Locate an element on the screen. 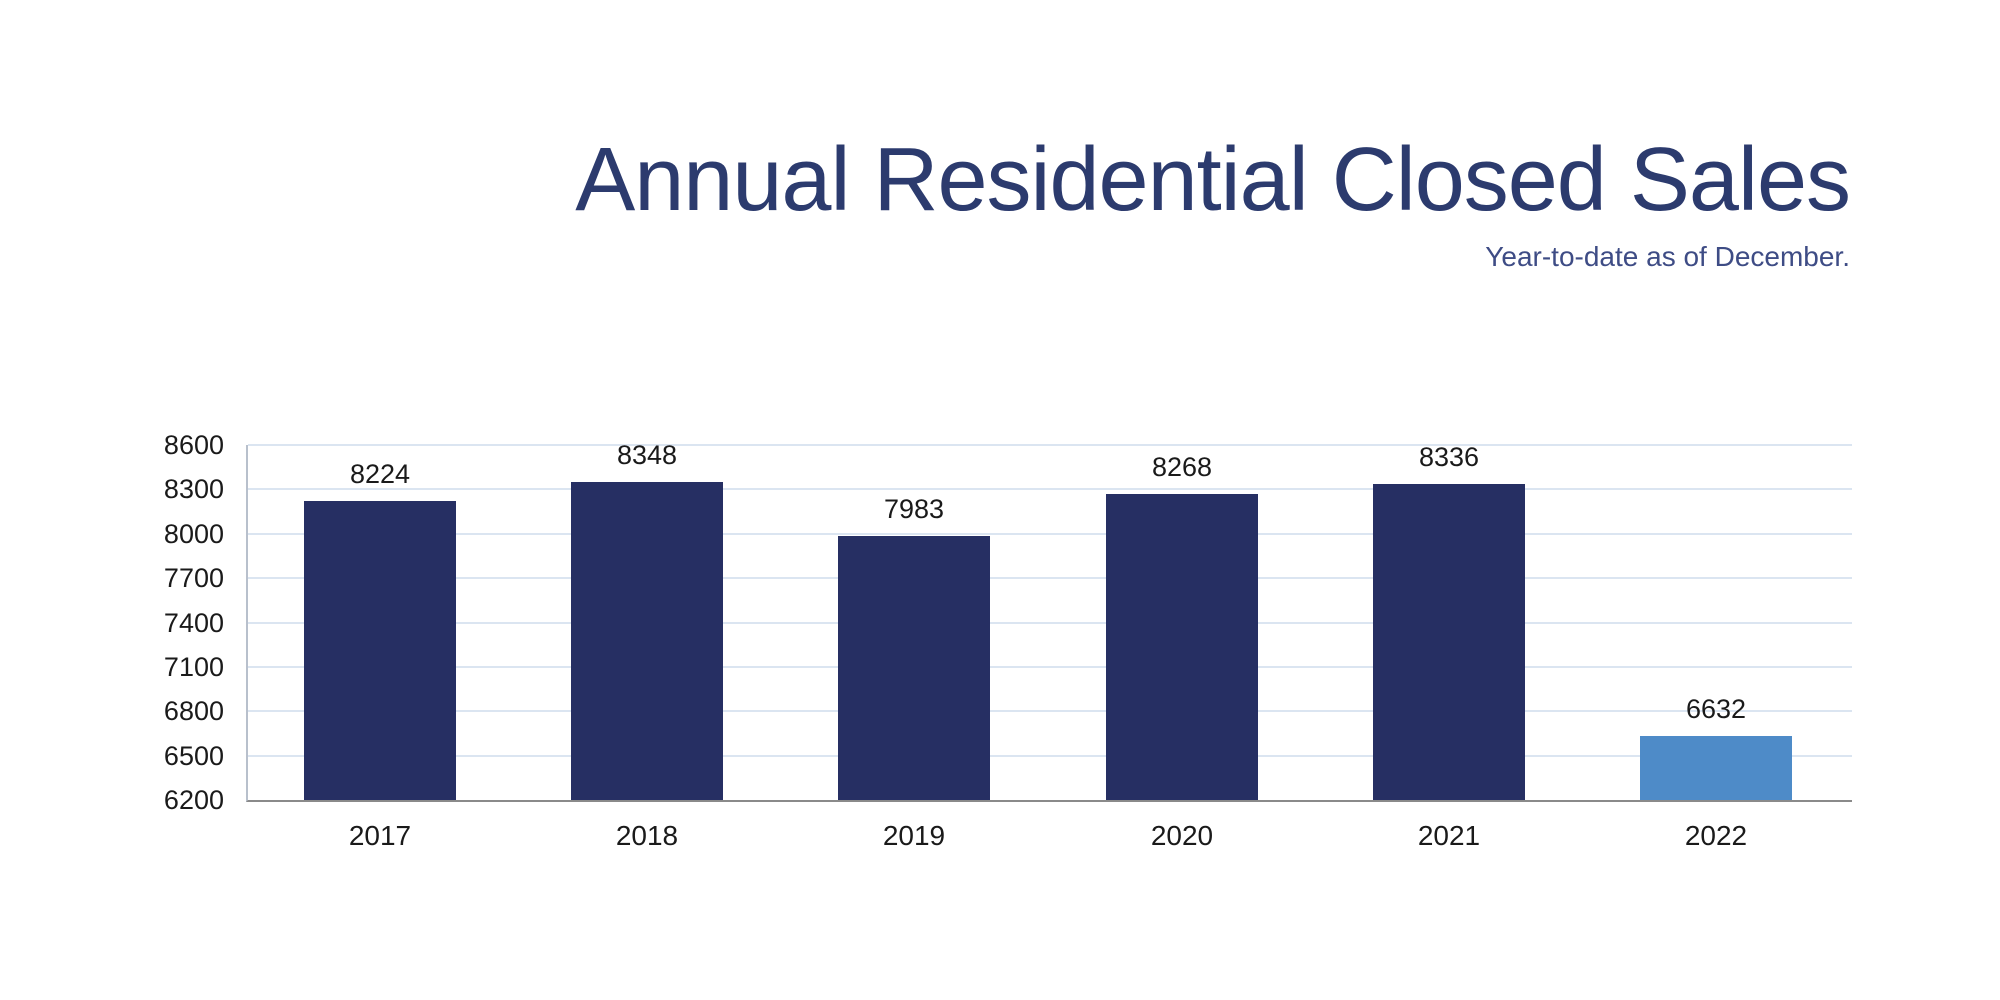 The height and width of the screenshot is (1000, 2000). y-axis-tick-label: 7400 is located at coordinates (193, 622).